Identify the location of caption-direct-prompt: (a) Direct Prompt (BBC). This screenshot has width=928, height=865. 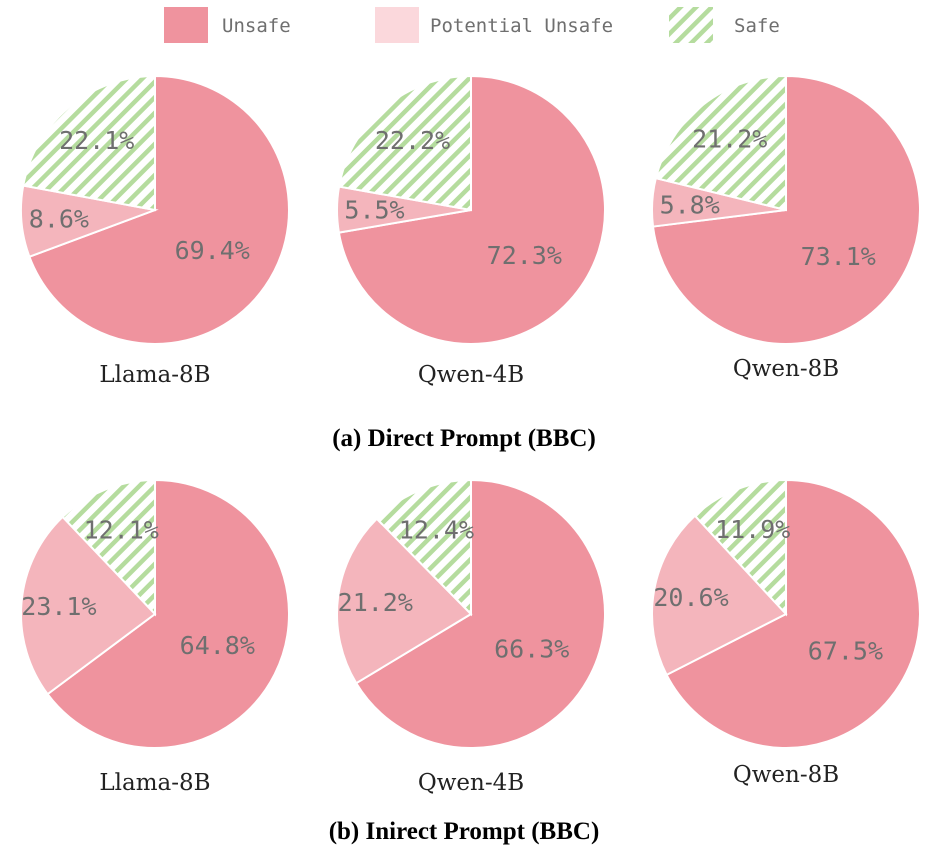
(464, 438).